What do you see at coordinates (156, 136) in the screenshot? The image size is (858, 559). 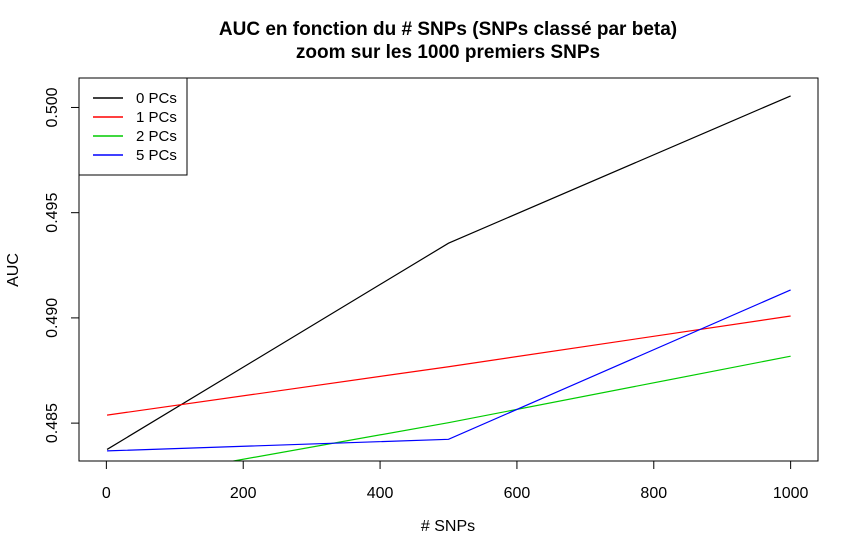 I see `legend-label: 2 PCs` at bounding box center [156, 136].